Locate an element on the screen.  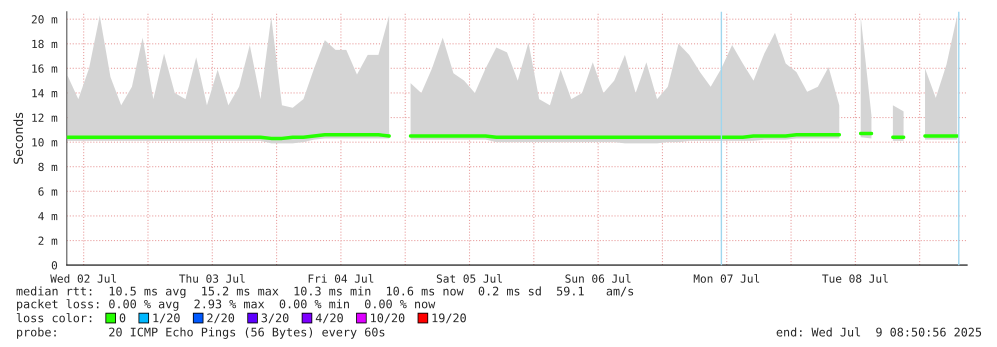
legend-label: 1/20 is located at coordinates (166, 318).